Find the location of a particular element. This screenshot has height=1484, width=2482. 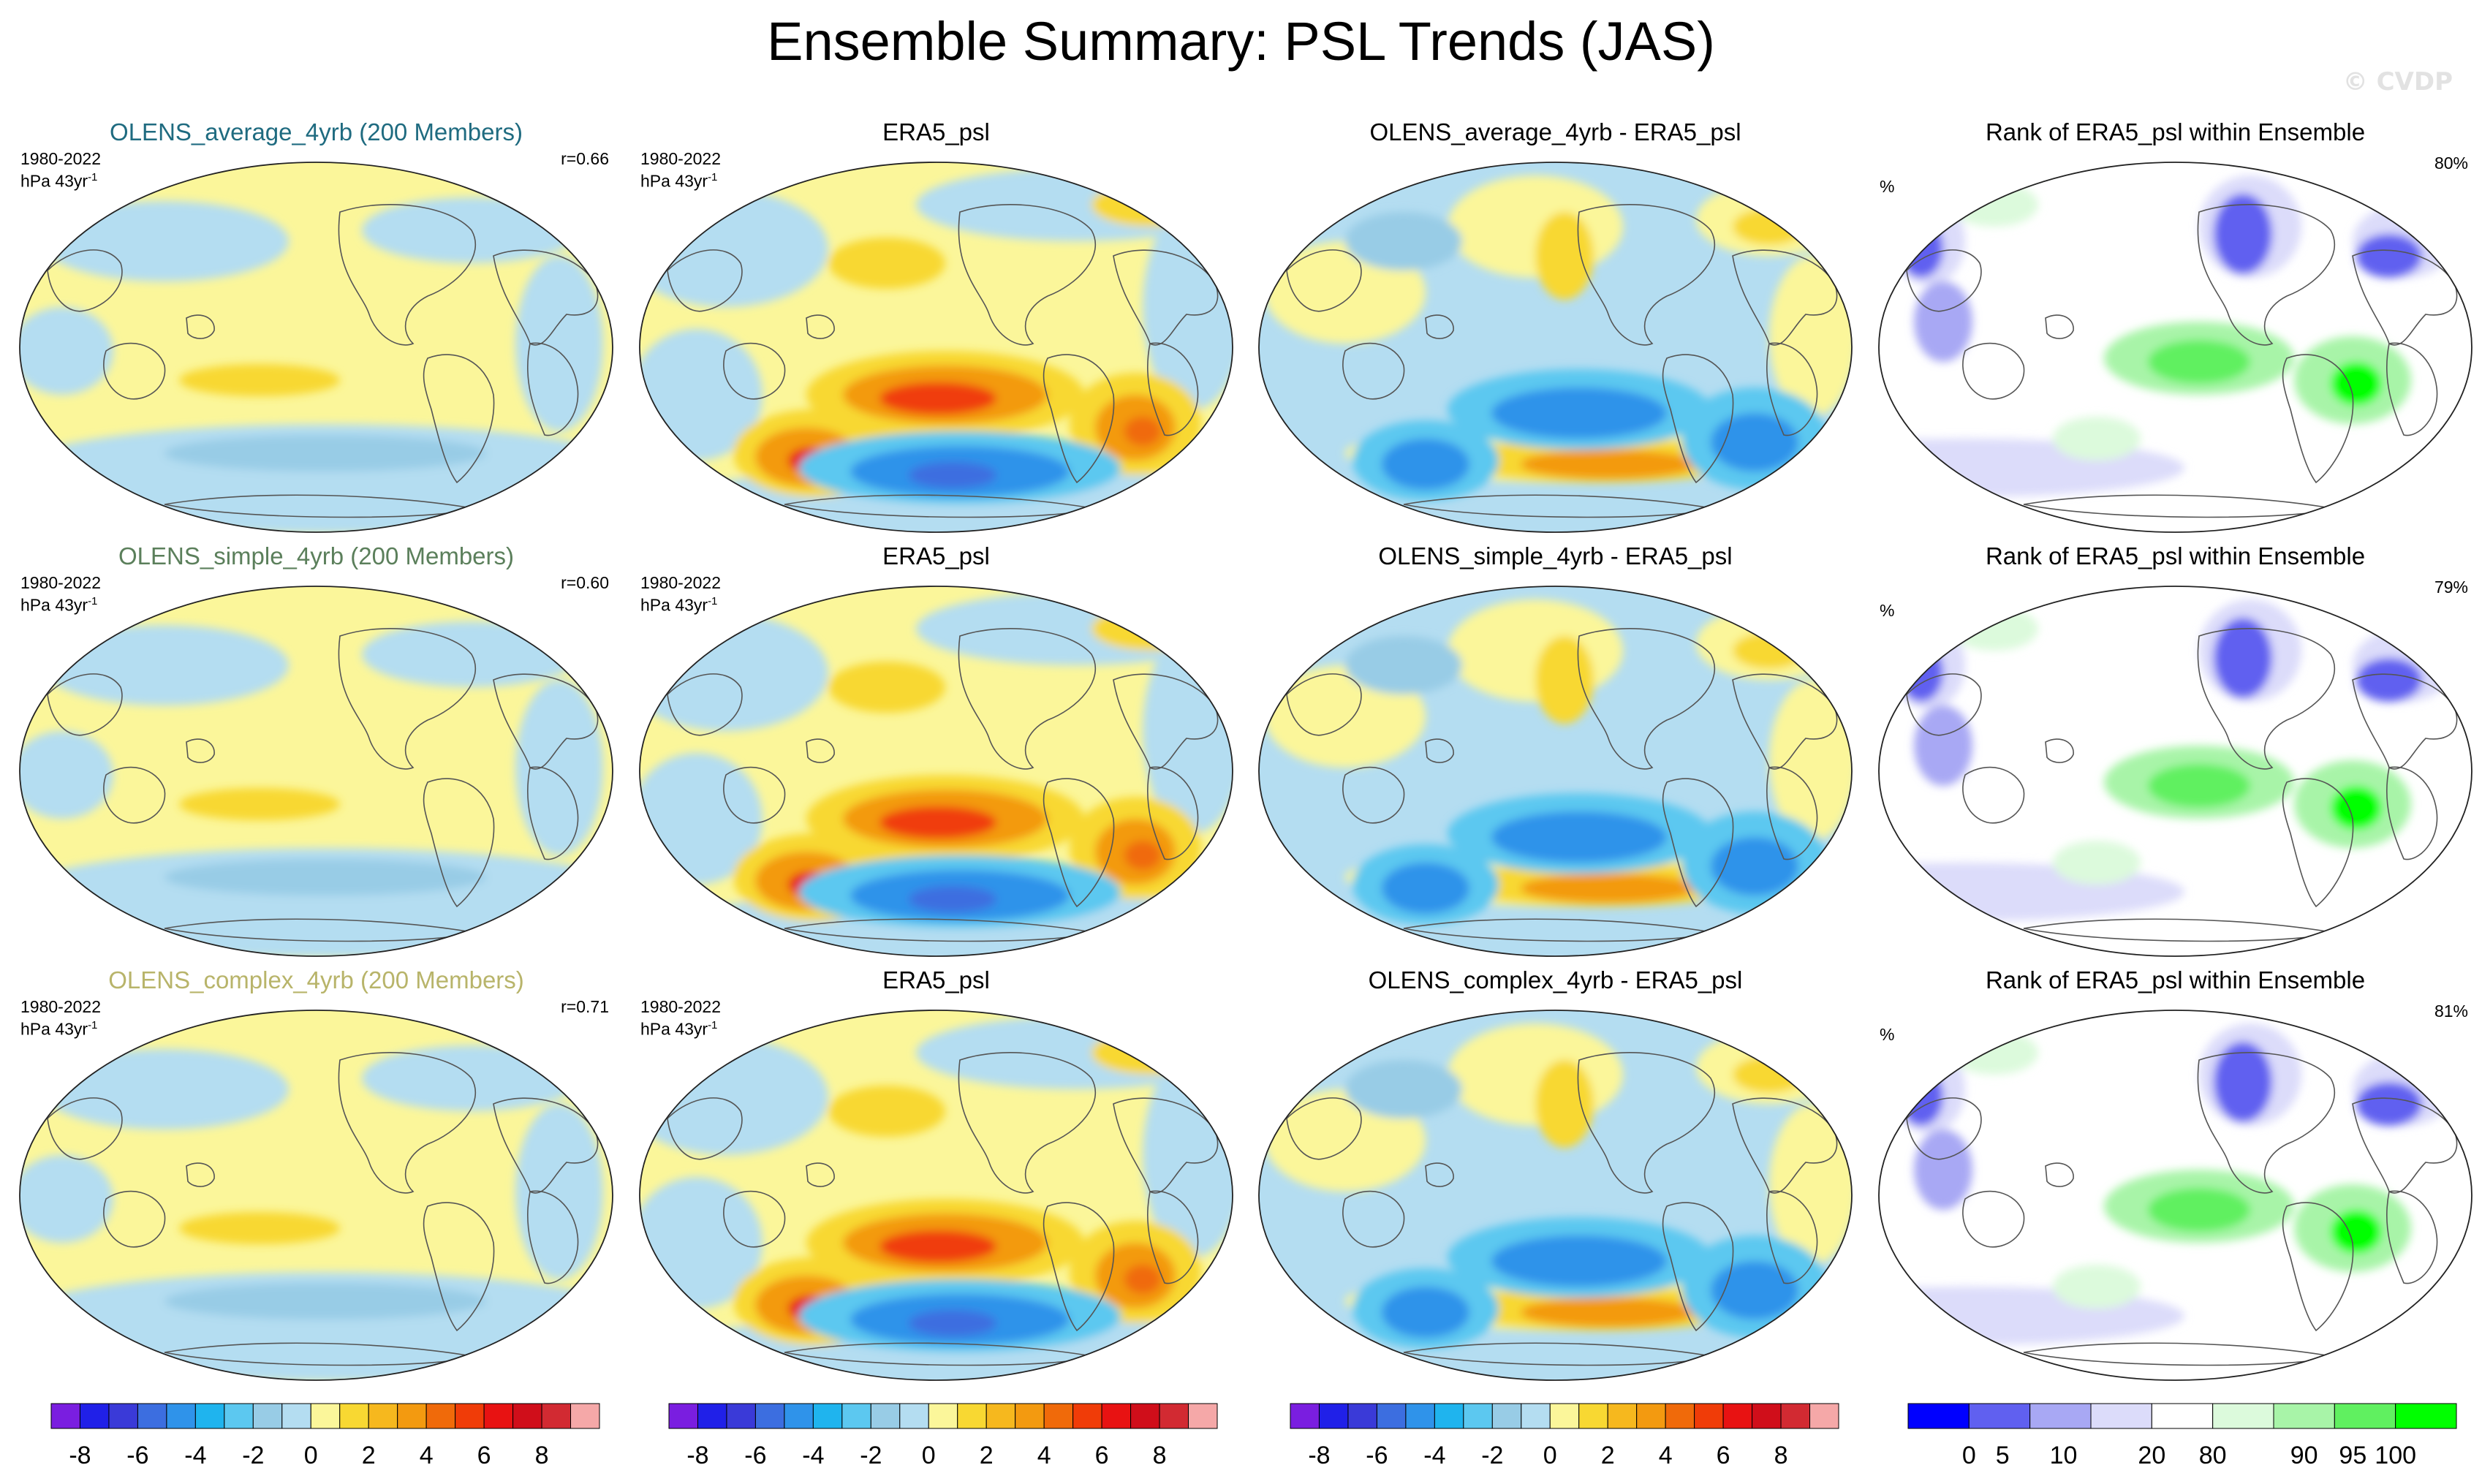

map-panel-rank: Rank of ERA5_psl within Ensemble% 80% is located at coordinates (2174, 330).